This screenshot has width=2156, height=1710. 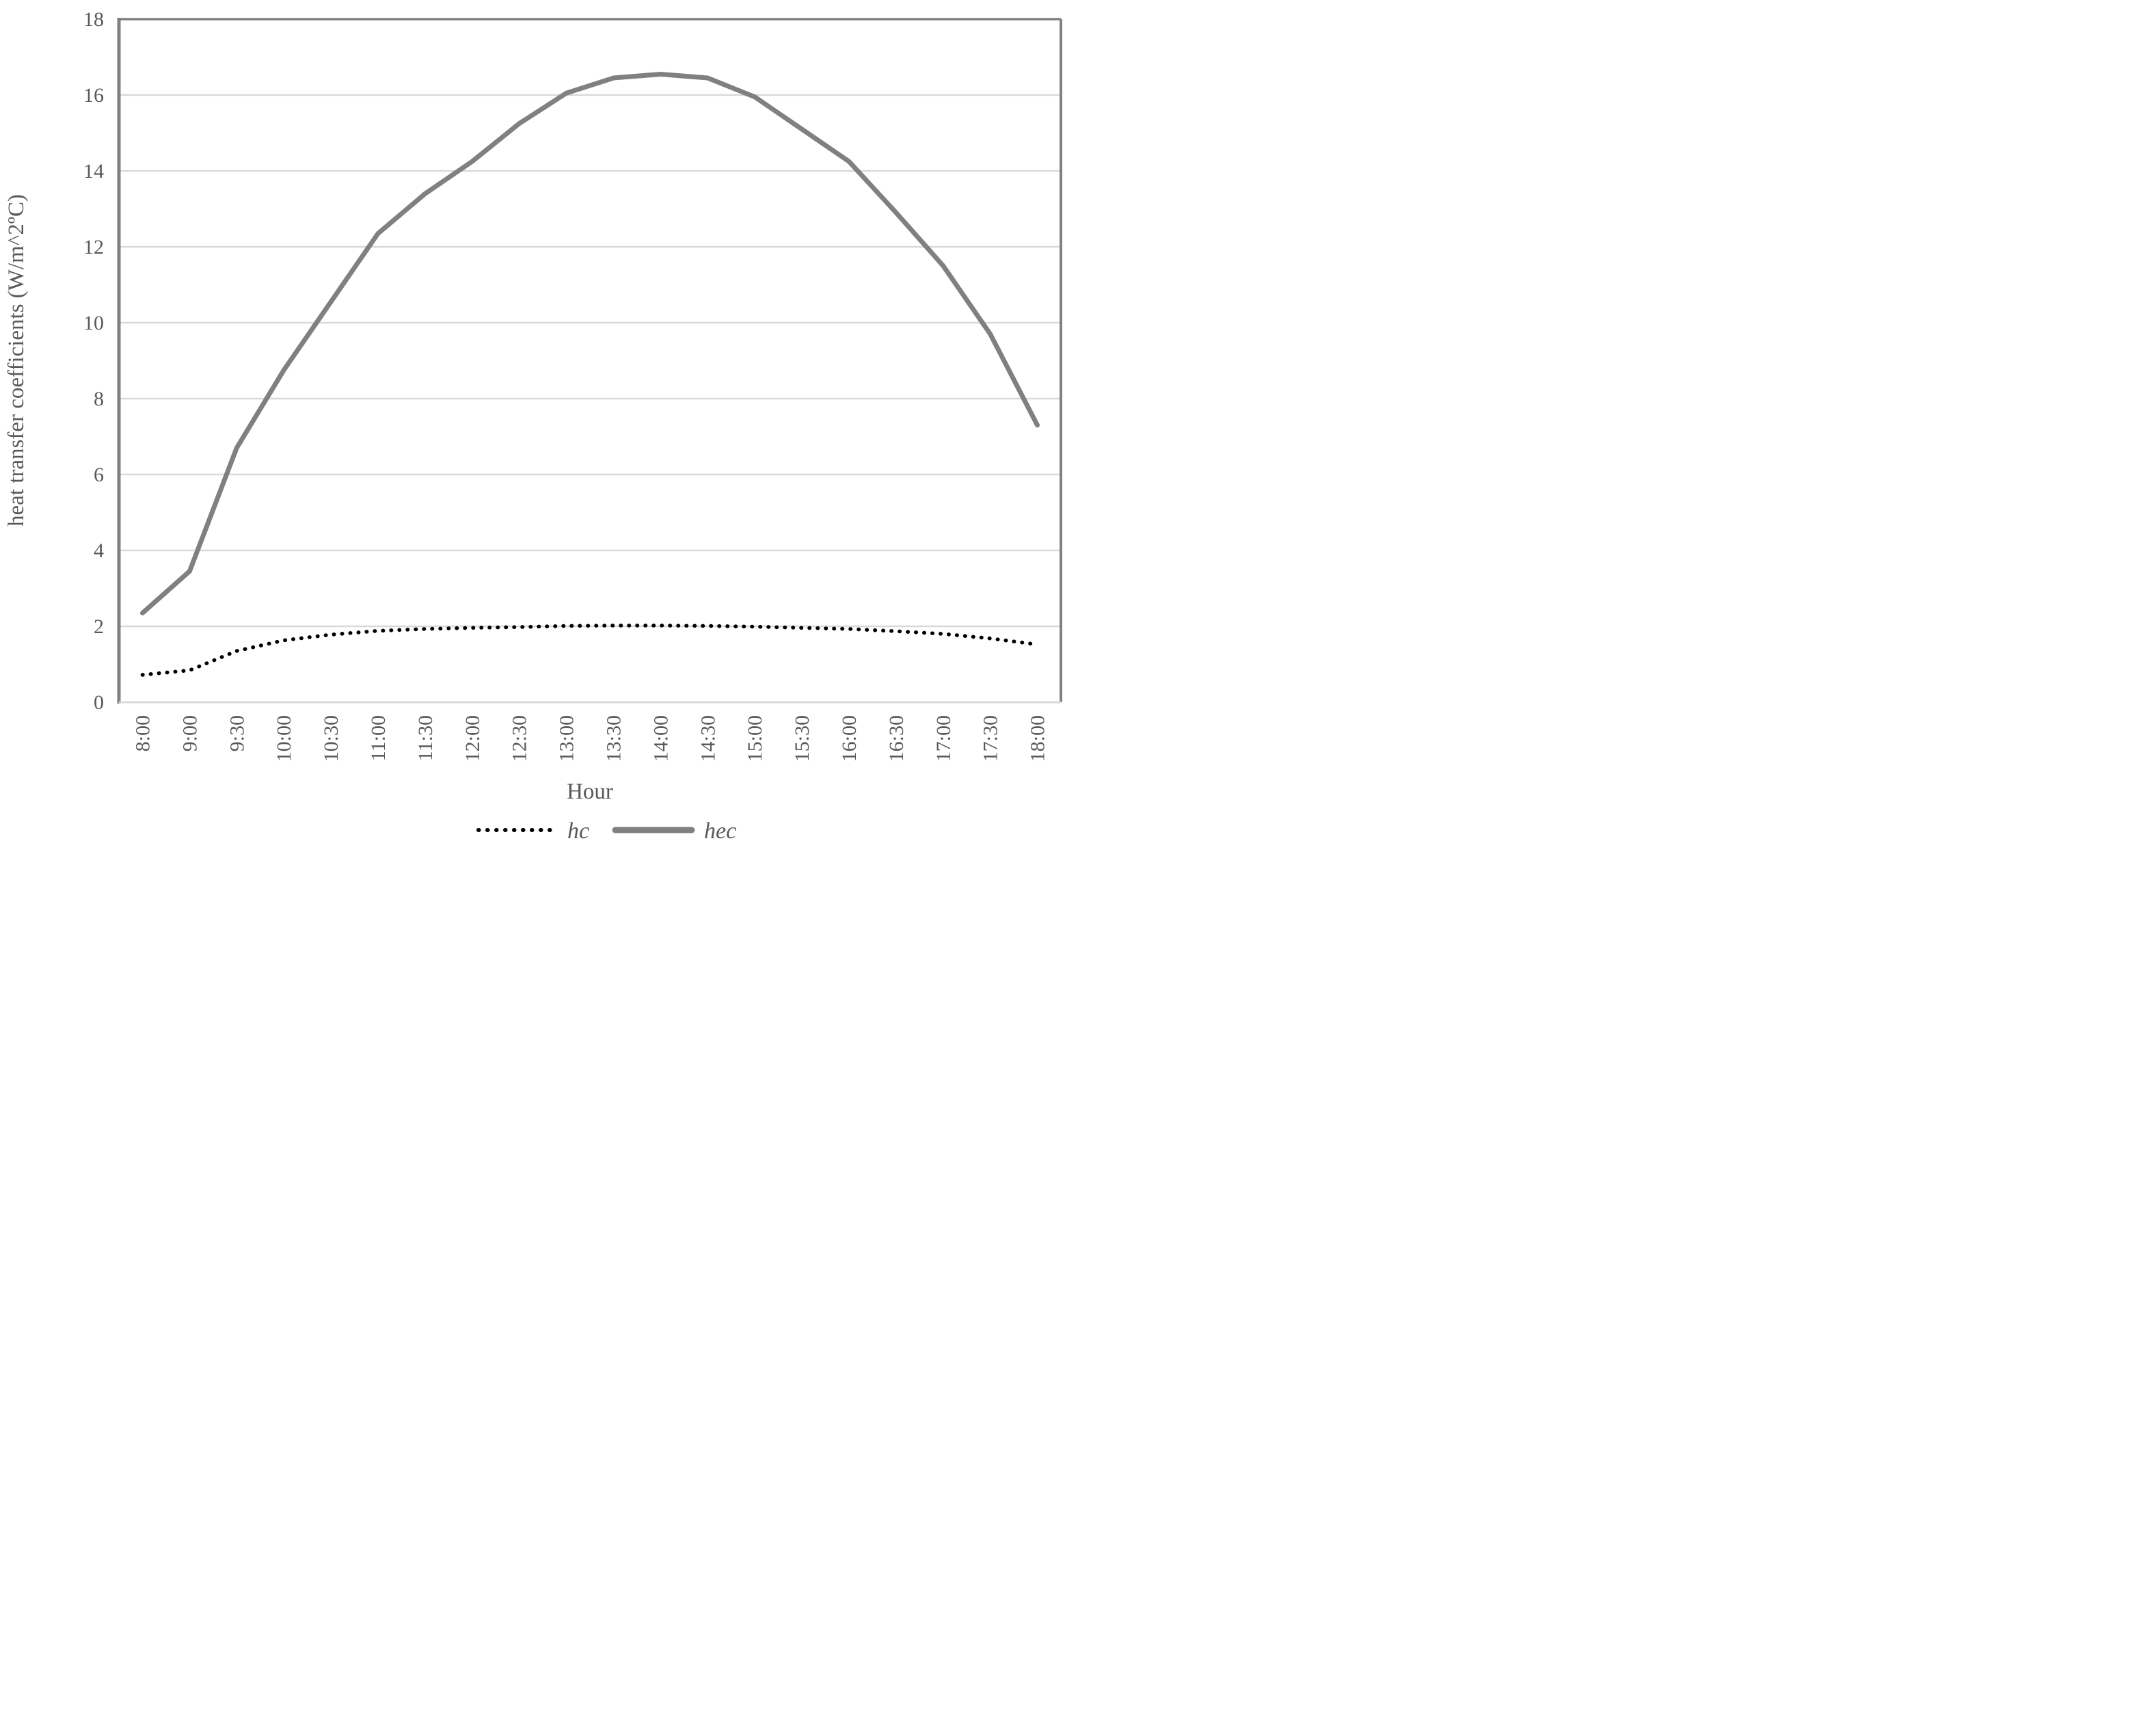 I want to click on x-tick-label: 12:30, so click(x=520, y=738).